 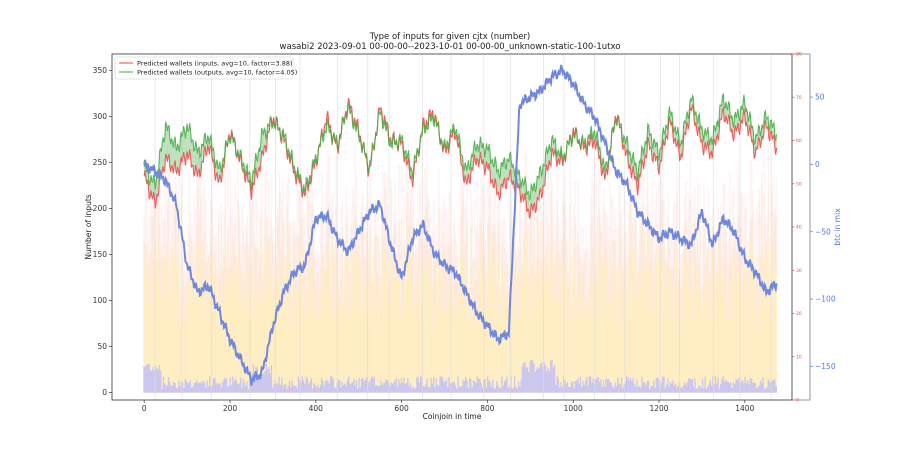 I want to click on red-tick-label: 50, so click(x=799, y=184).